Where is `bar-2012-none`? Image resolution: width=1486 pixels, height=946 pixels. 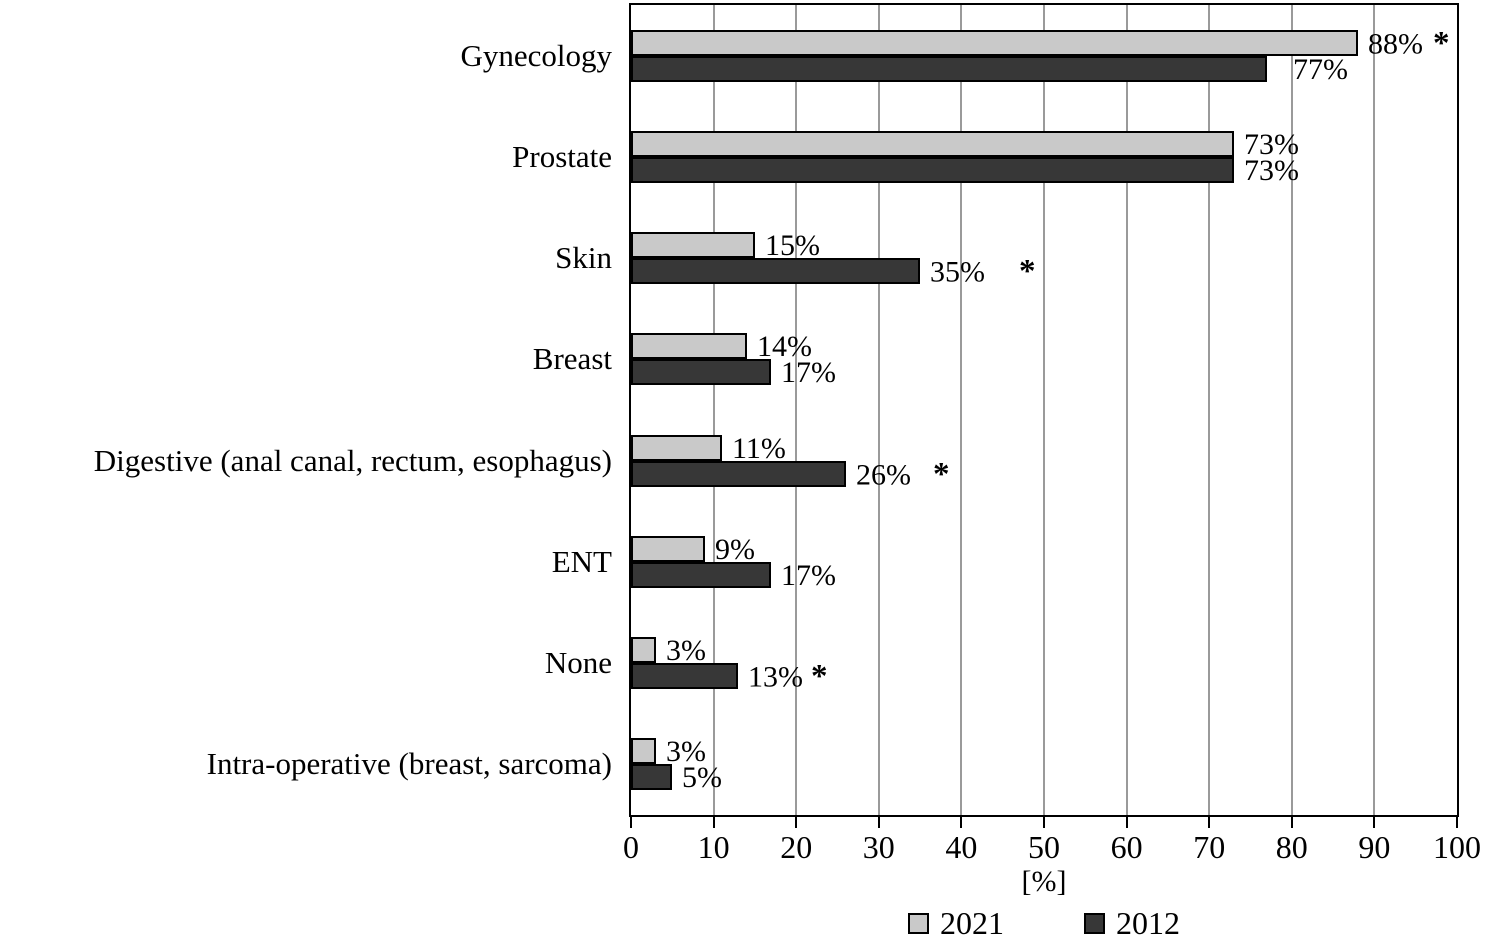
bar-2012-none is located at coordinates (684, 676).